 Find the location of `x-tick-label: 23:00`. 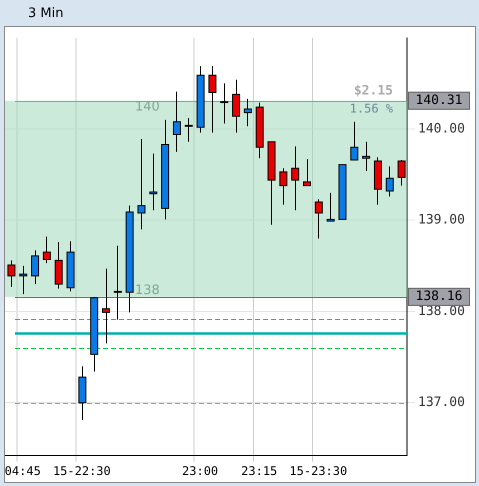

x-tick-label: 23:00 is located at coordinates (200, 471).